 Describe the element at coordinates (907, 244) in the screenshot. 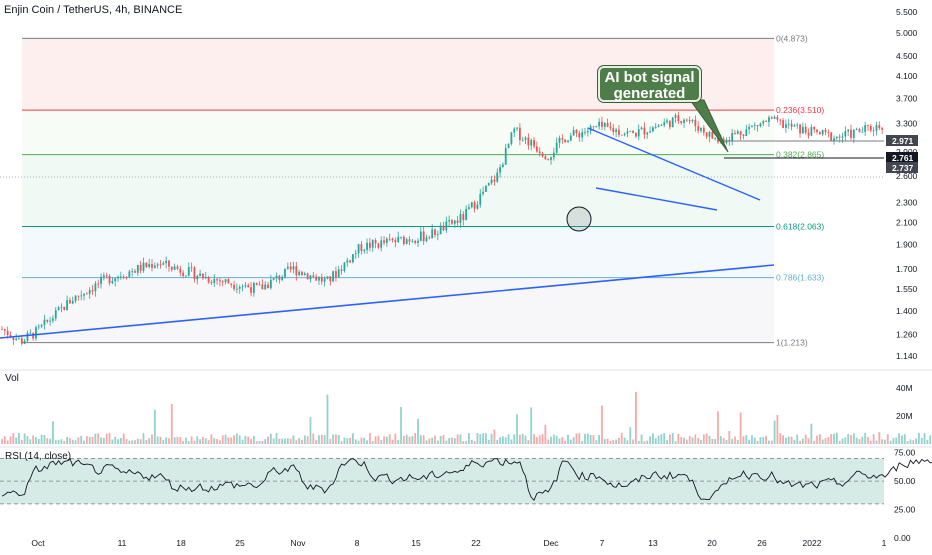

I see `price-tick-label: 1.900` at that location.